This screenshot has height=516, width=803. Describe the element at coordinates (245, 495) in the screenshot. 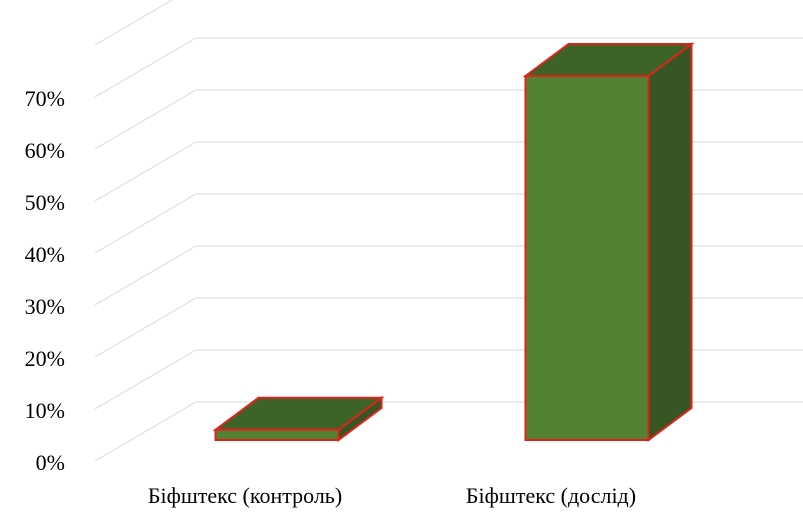

I see `x-category-label: Біфштекс (контроль)` at that location.